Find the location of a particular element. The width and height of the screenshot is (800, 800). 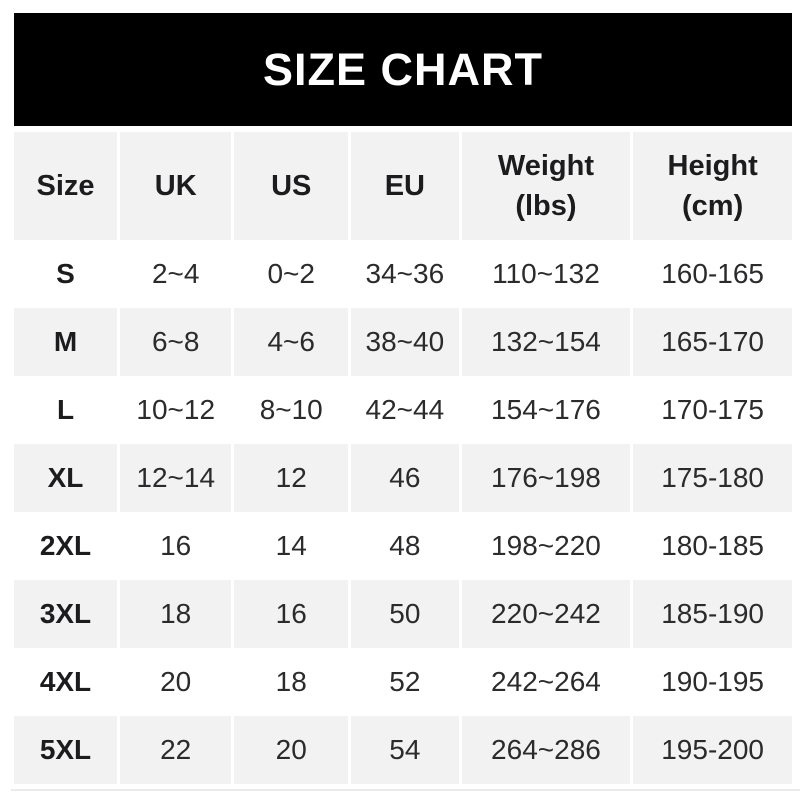

page-title: SIZE CHART is located at coordinates (403, 69).